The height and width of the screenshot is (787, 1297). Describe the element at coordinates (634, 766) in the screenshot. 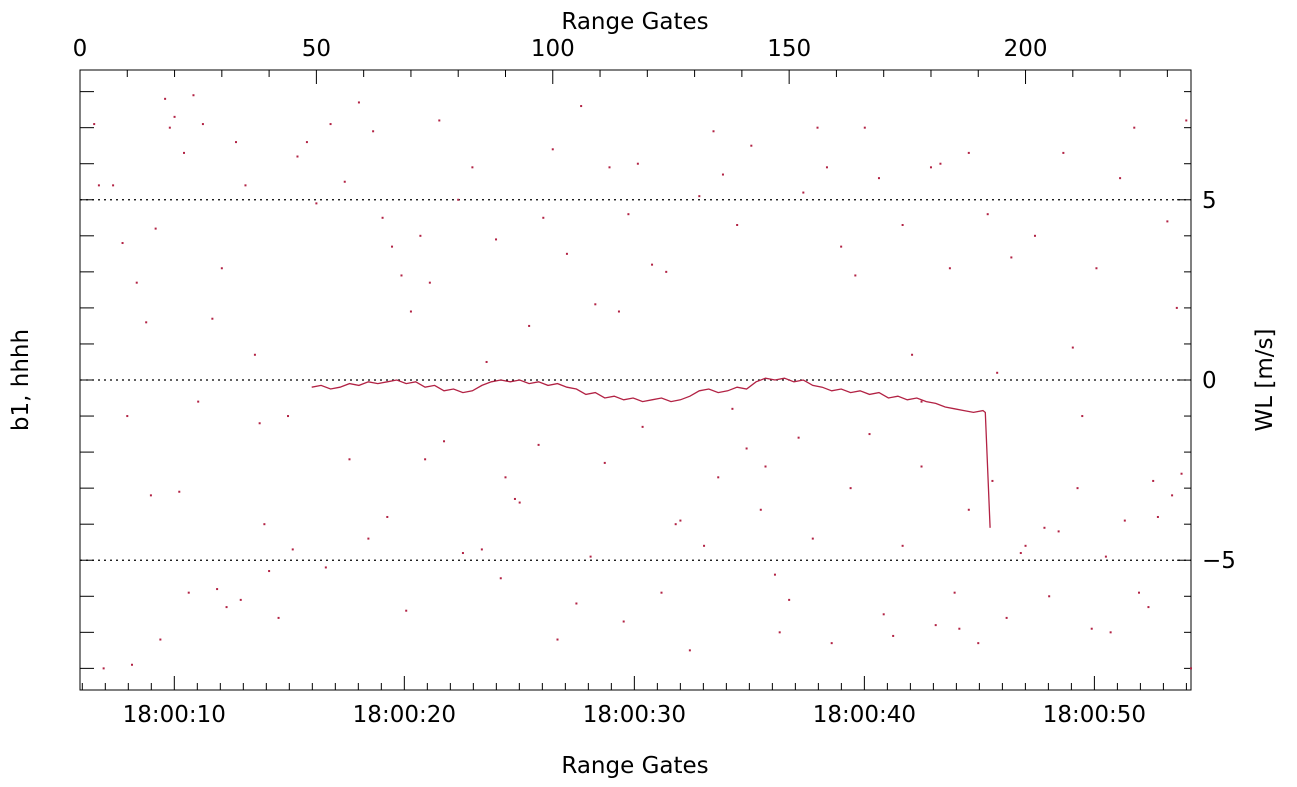

I see `bottom-axis-label: Range Gates` at that location.